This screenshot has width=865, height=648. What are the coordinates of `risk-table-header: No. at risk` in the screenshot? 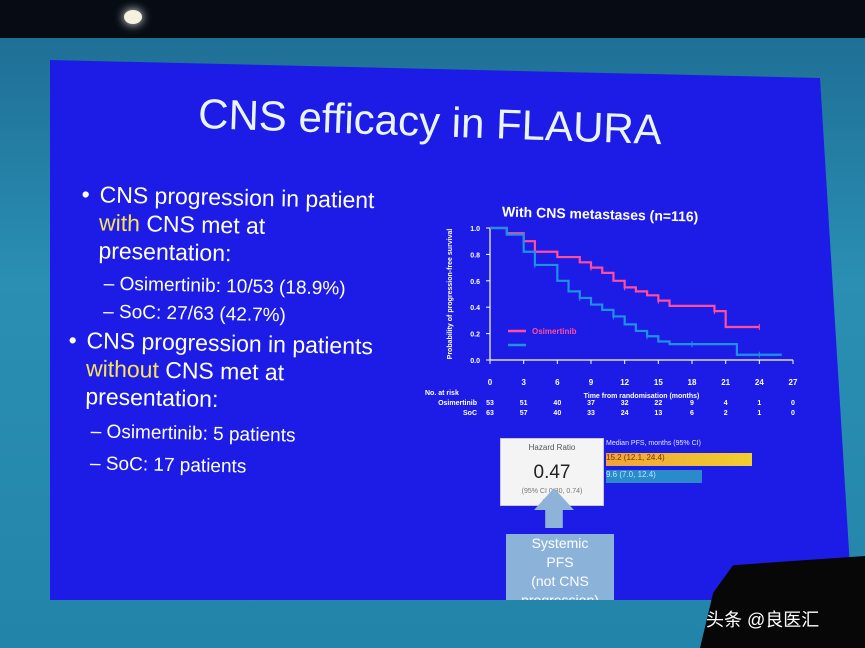 It's located at (442, 393).